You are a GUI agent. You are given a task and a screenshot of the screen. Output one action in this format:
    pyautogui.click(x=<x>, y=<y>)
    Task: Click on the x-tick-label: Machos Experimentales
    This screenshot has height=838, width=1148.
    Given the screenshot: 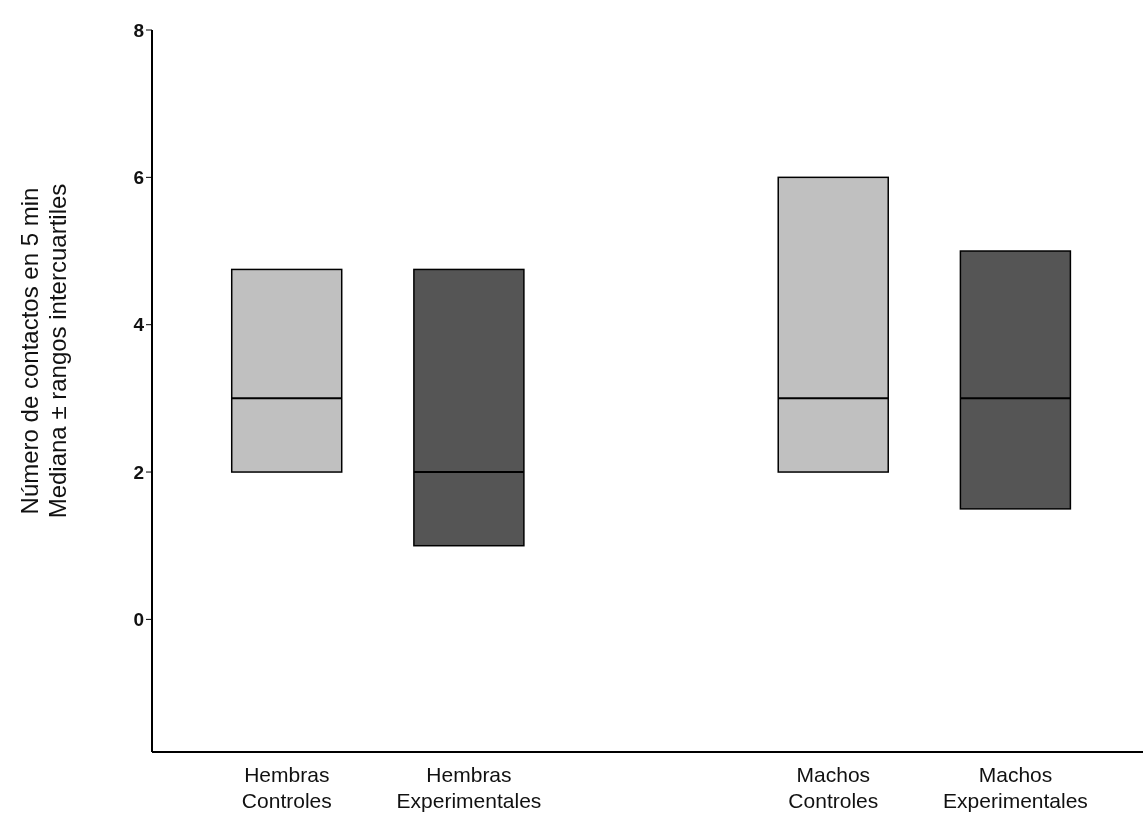 What is the action you would take?
    pyautogui.click(x=1015, y=787)
    